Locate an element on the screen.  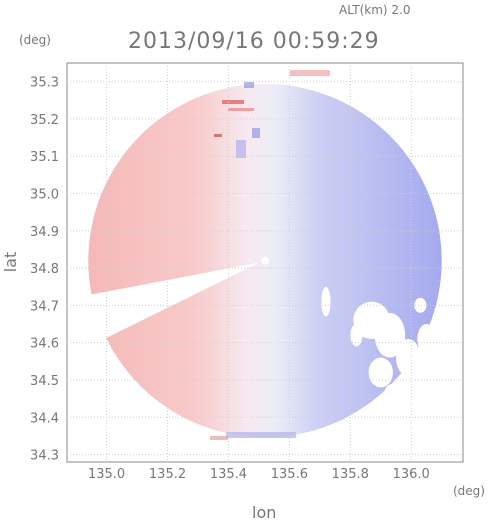
y-unit-label: (deg) is located at coordinates (35, 40).